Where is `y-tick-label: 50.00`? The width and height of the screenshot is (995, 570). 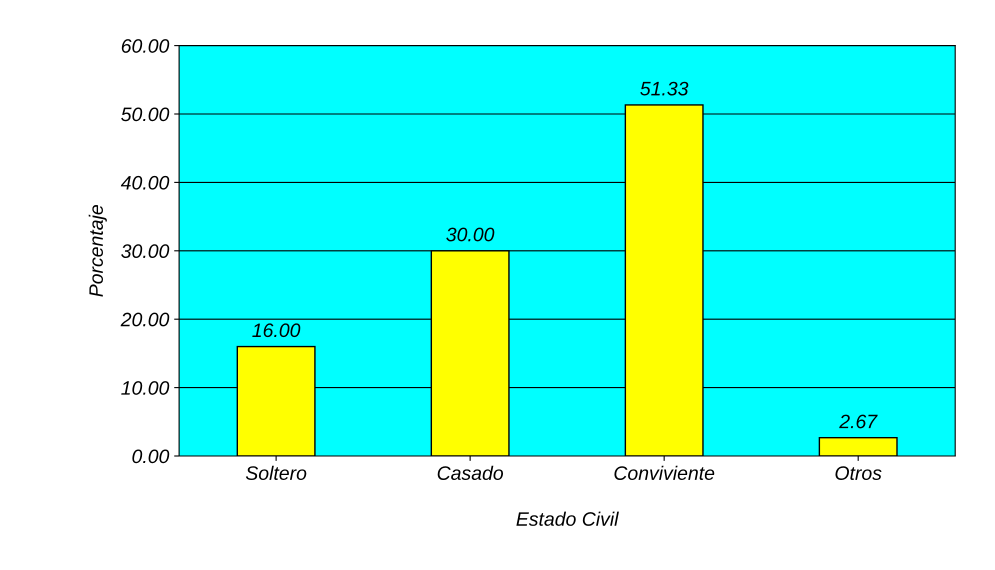
y-tick-label: 50.00 is located at coordinates (145, 114).